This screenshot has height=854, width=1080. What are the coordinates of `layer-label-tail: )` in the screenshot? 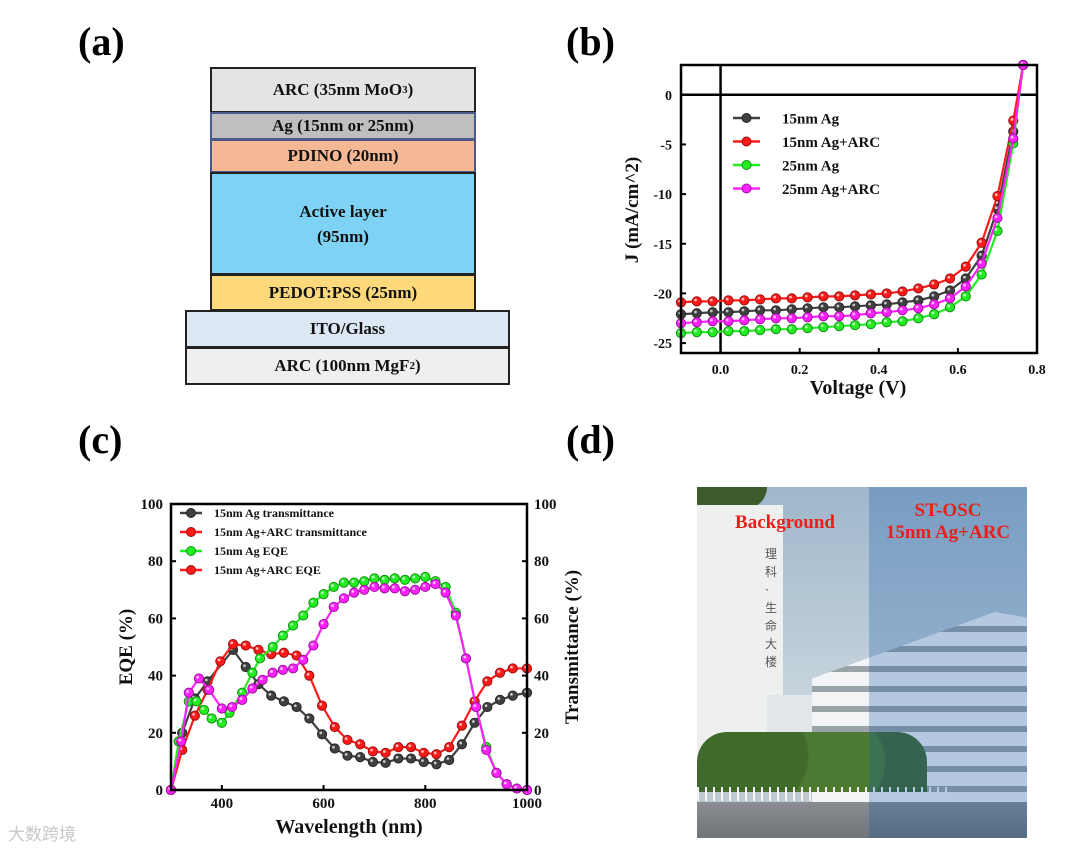 It's located at (410, 89).